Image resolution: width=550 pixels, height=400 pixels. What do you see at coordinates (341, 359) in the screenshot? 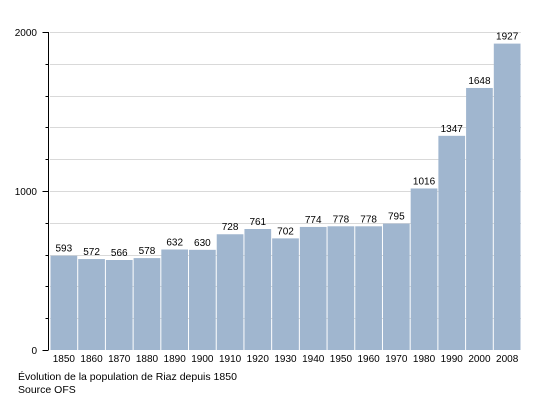
I see `x-tick-label-1950: 1950` at bounding box center [341, 359].